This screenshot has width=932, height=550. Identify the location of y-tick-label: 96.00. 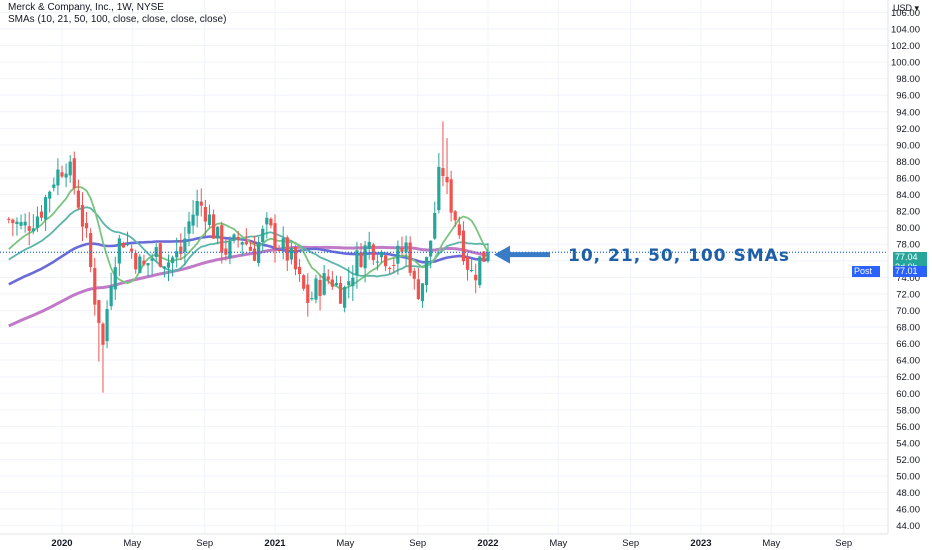
(908, 96).